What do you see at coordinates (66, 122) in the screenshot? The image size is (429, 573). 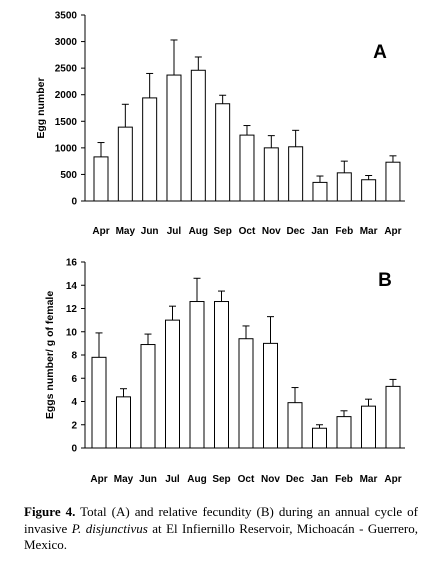 I see `y-tick-label-a: 1500` at bounding box center [66, 122].